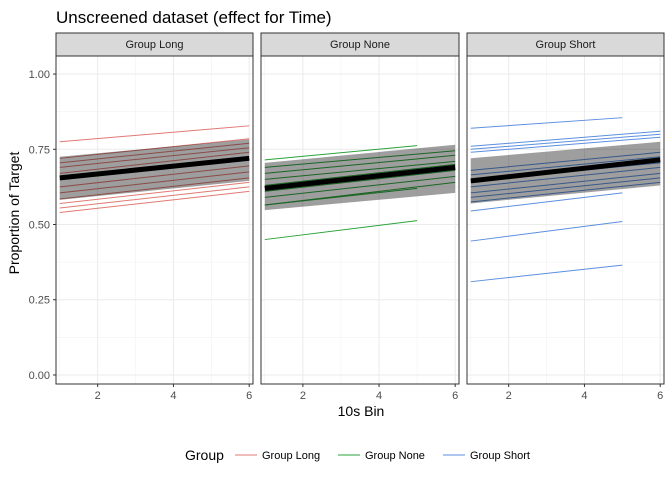 This screenshot has width=672, height=480. Describe the element at coordinates (194, 17) in the screenshot. I see `chart-title: Unscreened dataset (effect for Time)` at that location.